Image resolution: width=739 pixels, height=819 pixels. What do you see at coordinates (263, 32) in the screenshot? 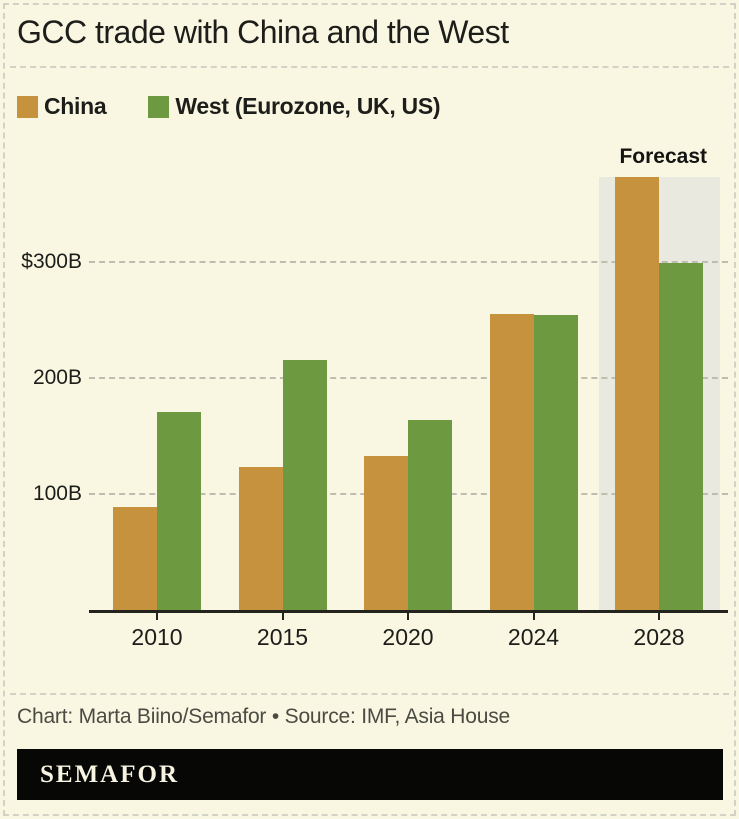
I see `chart-title: GCC trade with China and the West` at bounding box center [263, 32].